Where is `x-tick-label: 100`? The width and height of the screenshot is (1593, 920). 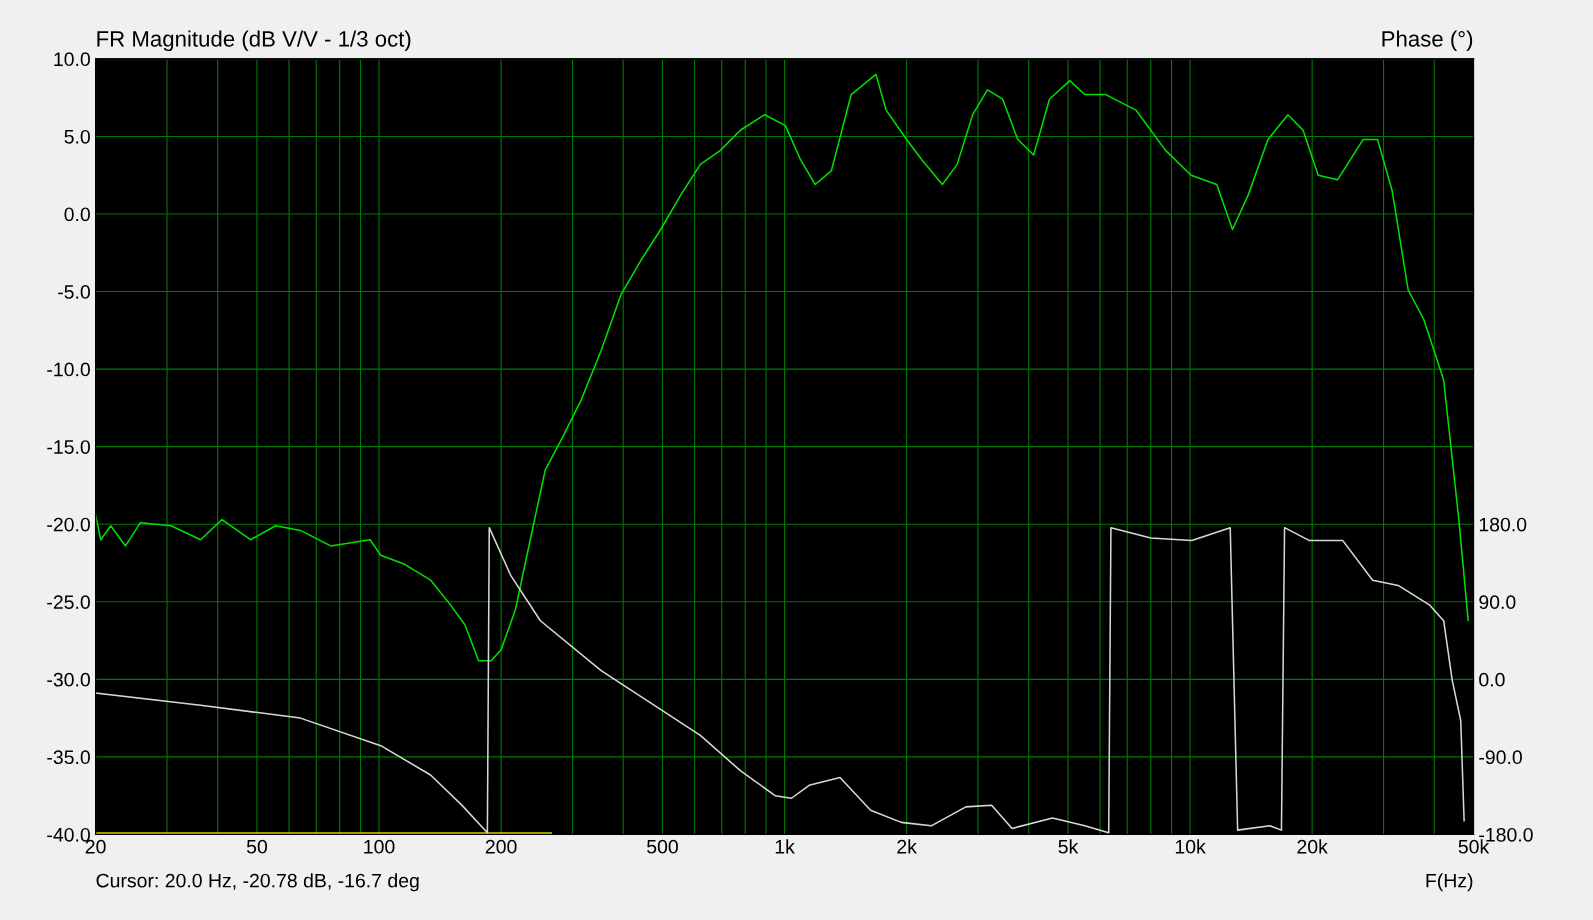
x-tick-label: 100 is located at coordinates (379, 846).